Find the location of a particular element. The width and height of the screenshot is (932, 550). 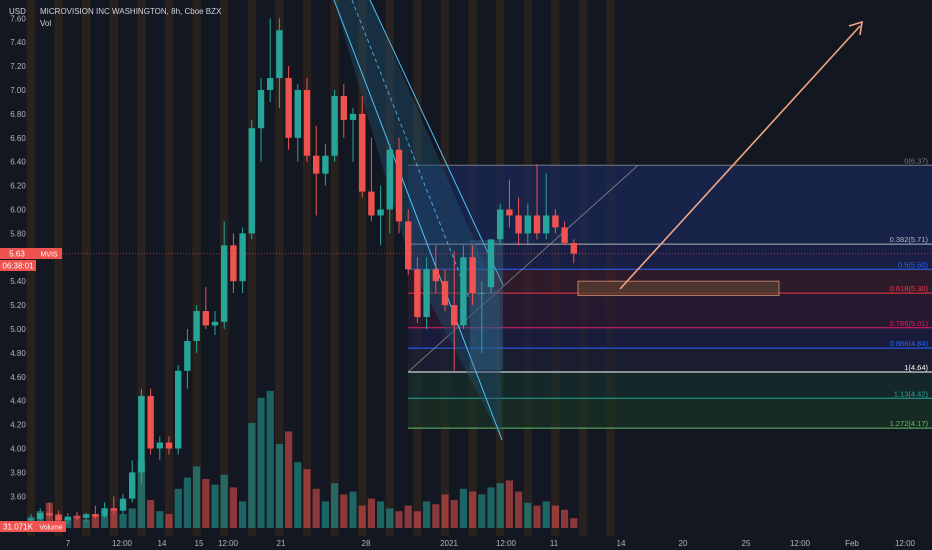

x-tick-label: 14 is located at coordinates (621, 543).